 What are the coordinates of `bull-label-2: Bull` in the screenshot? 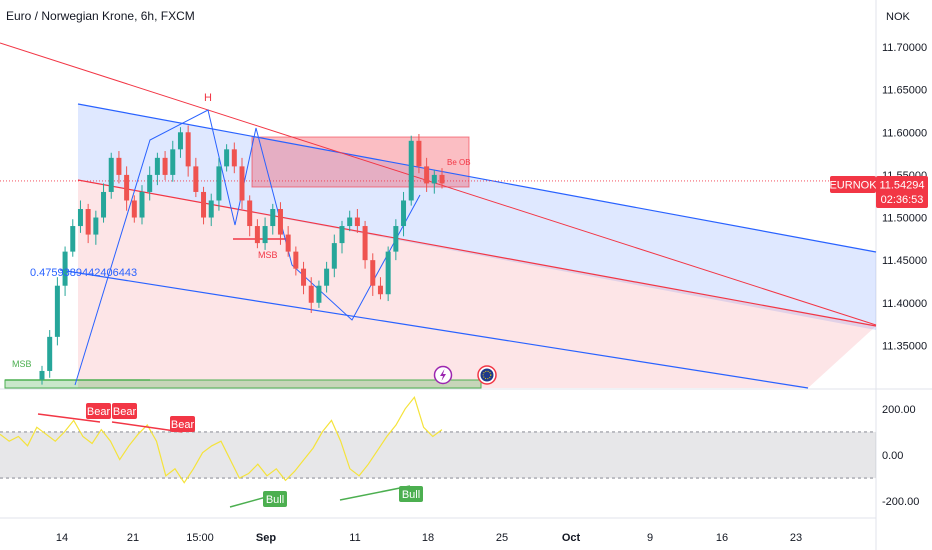 It's located at (411, 494).